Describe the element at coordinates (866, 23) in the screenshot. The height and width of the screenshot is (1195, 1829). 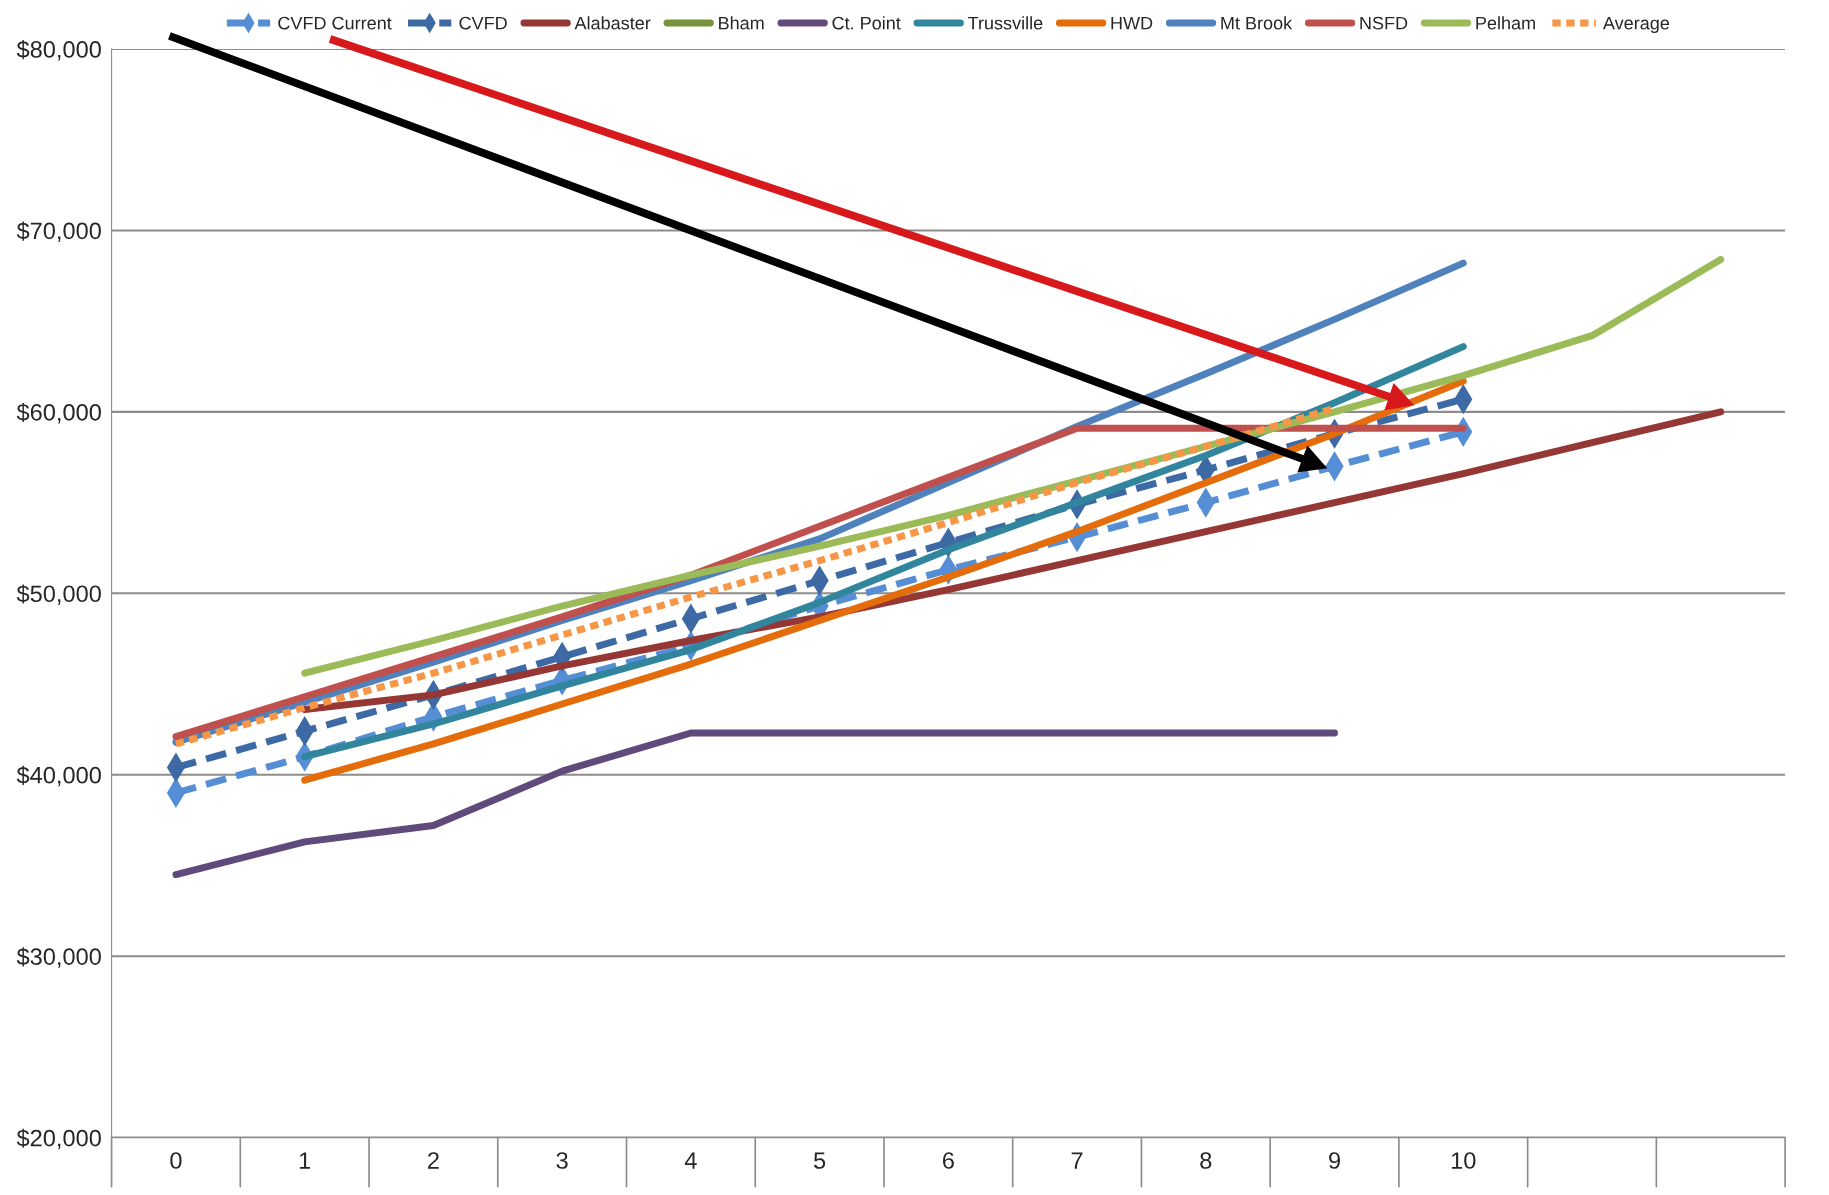
I see `legend-label: Ct. Point` at that location.